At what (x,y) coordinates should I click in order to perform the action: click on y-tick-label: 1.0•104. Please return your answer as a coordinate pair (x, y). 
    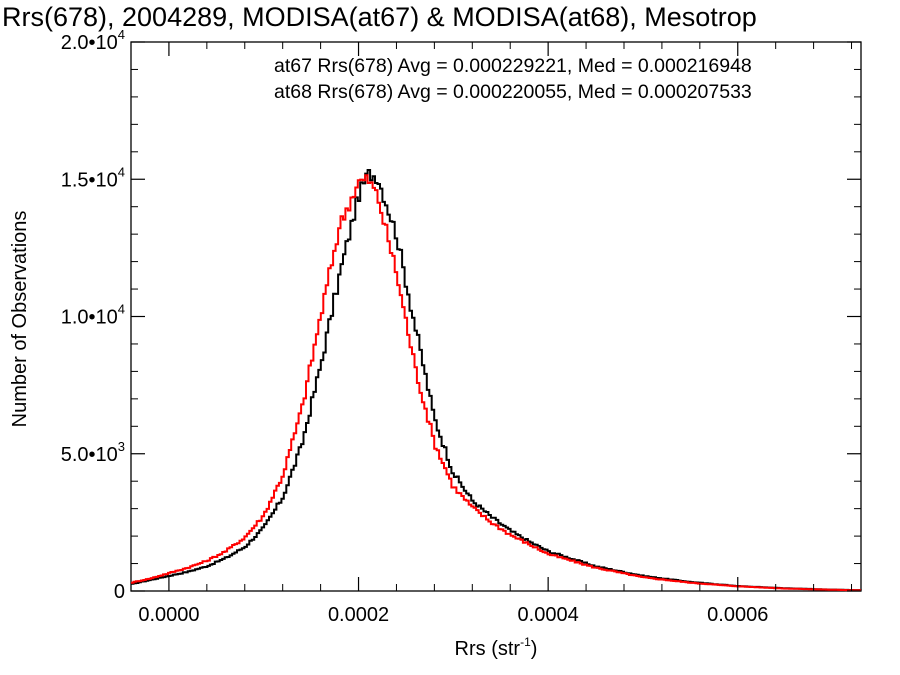
    Looking at the image, I should click on (93, 315).